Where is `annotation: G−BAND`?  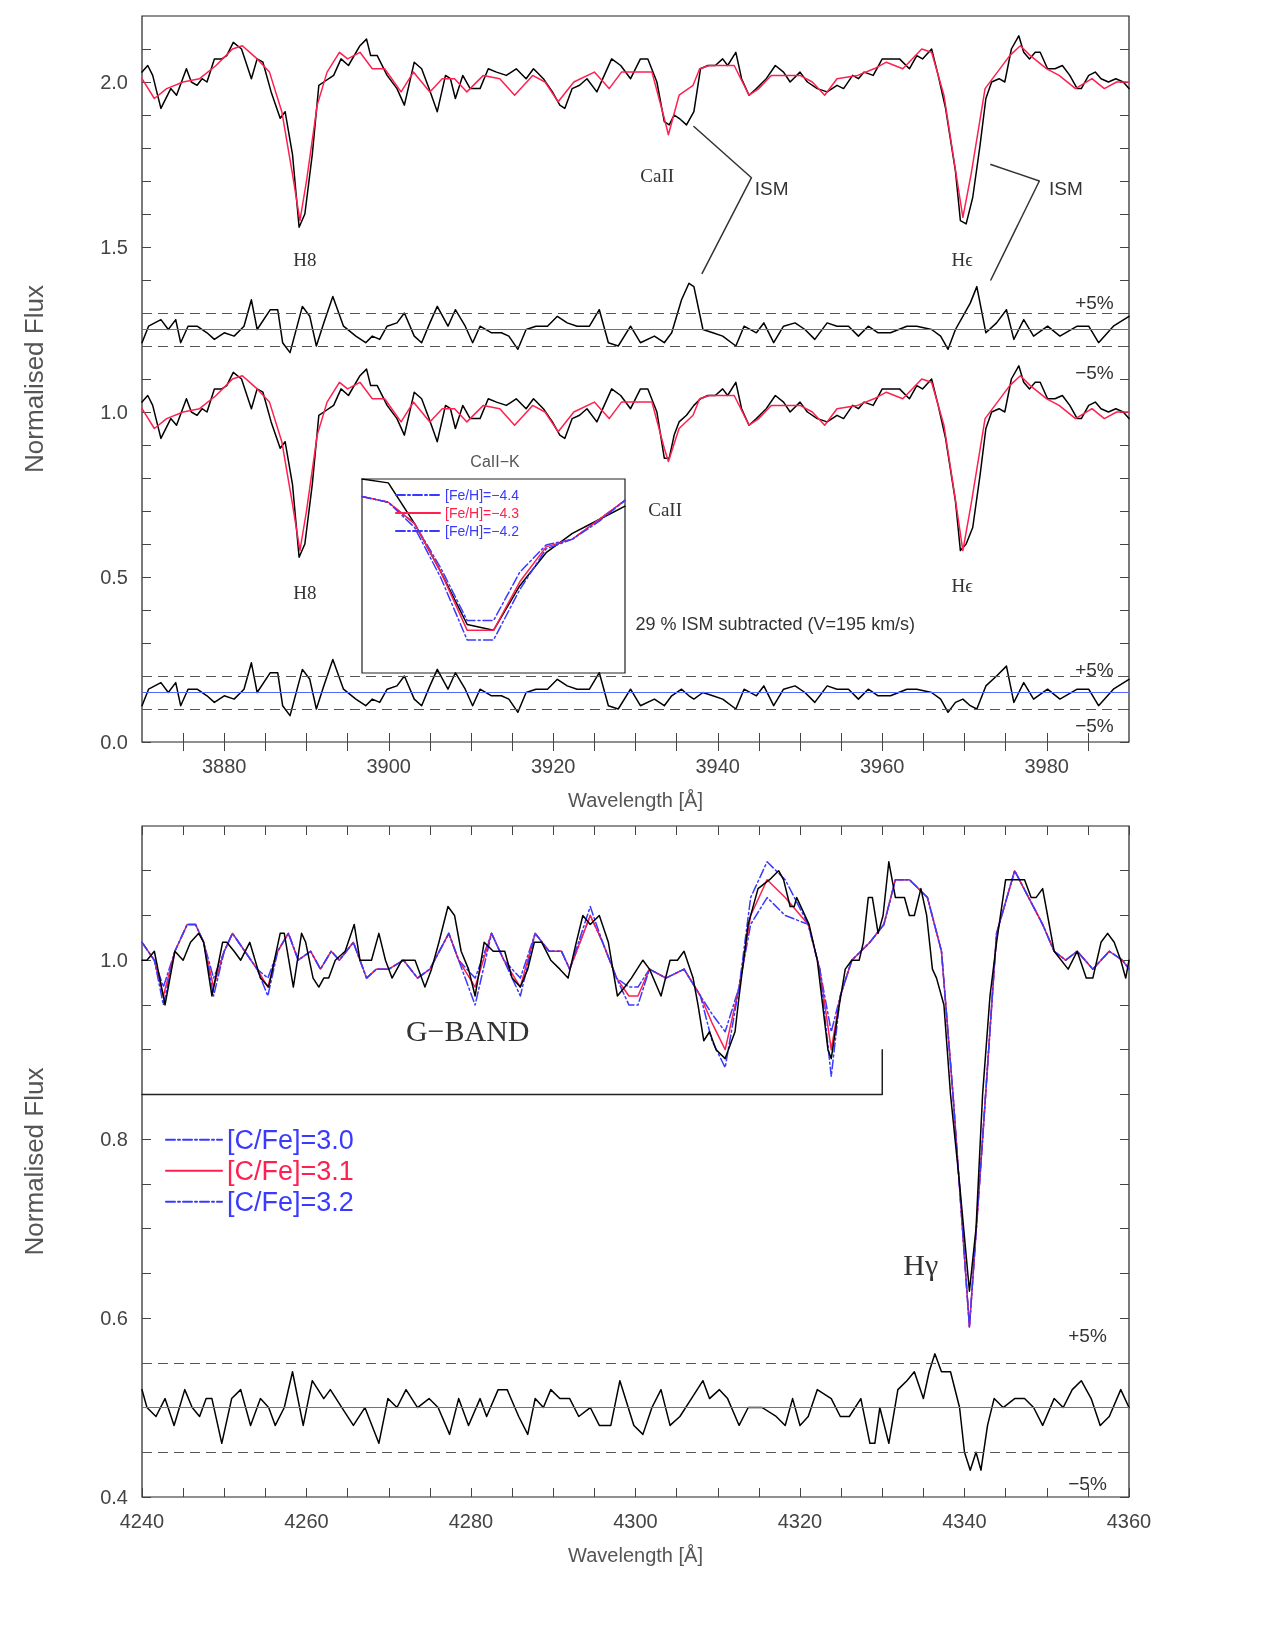
annotation: G−BAND is located at coordinates (467, 1031).